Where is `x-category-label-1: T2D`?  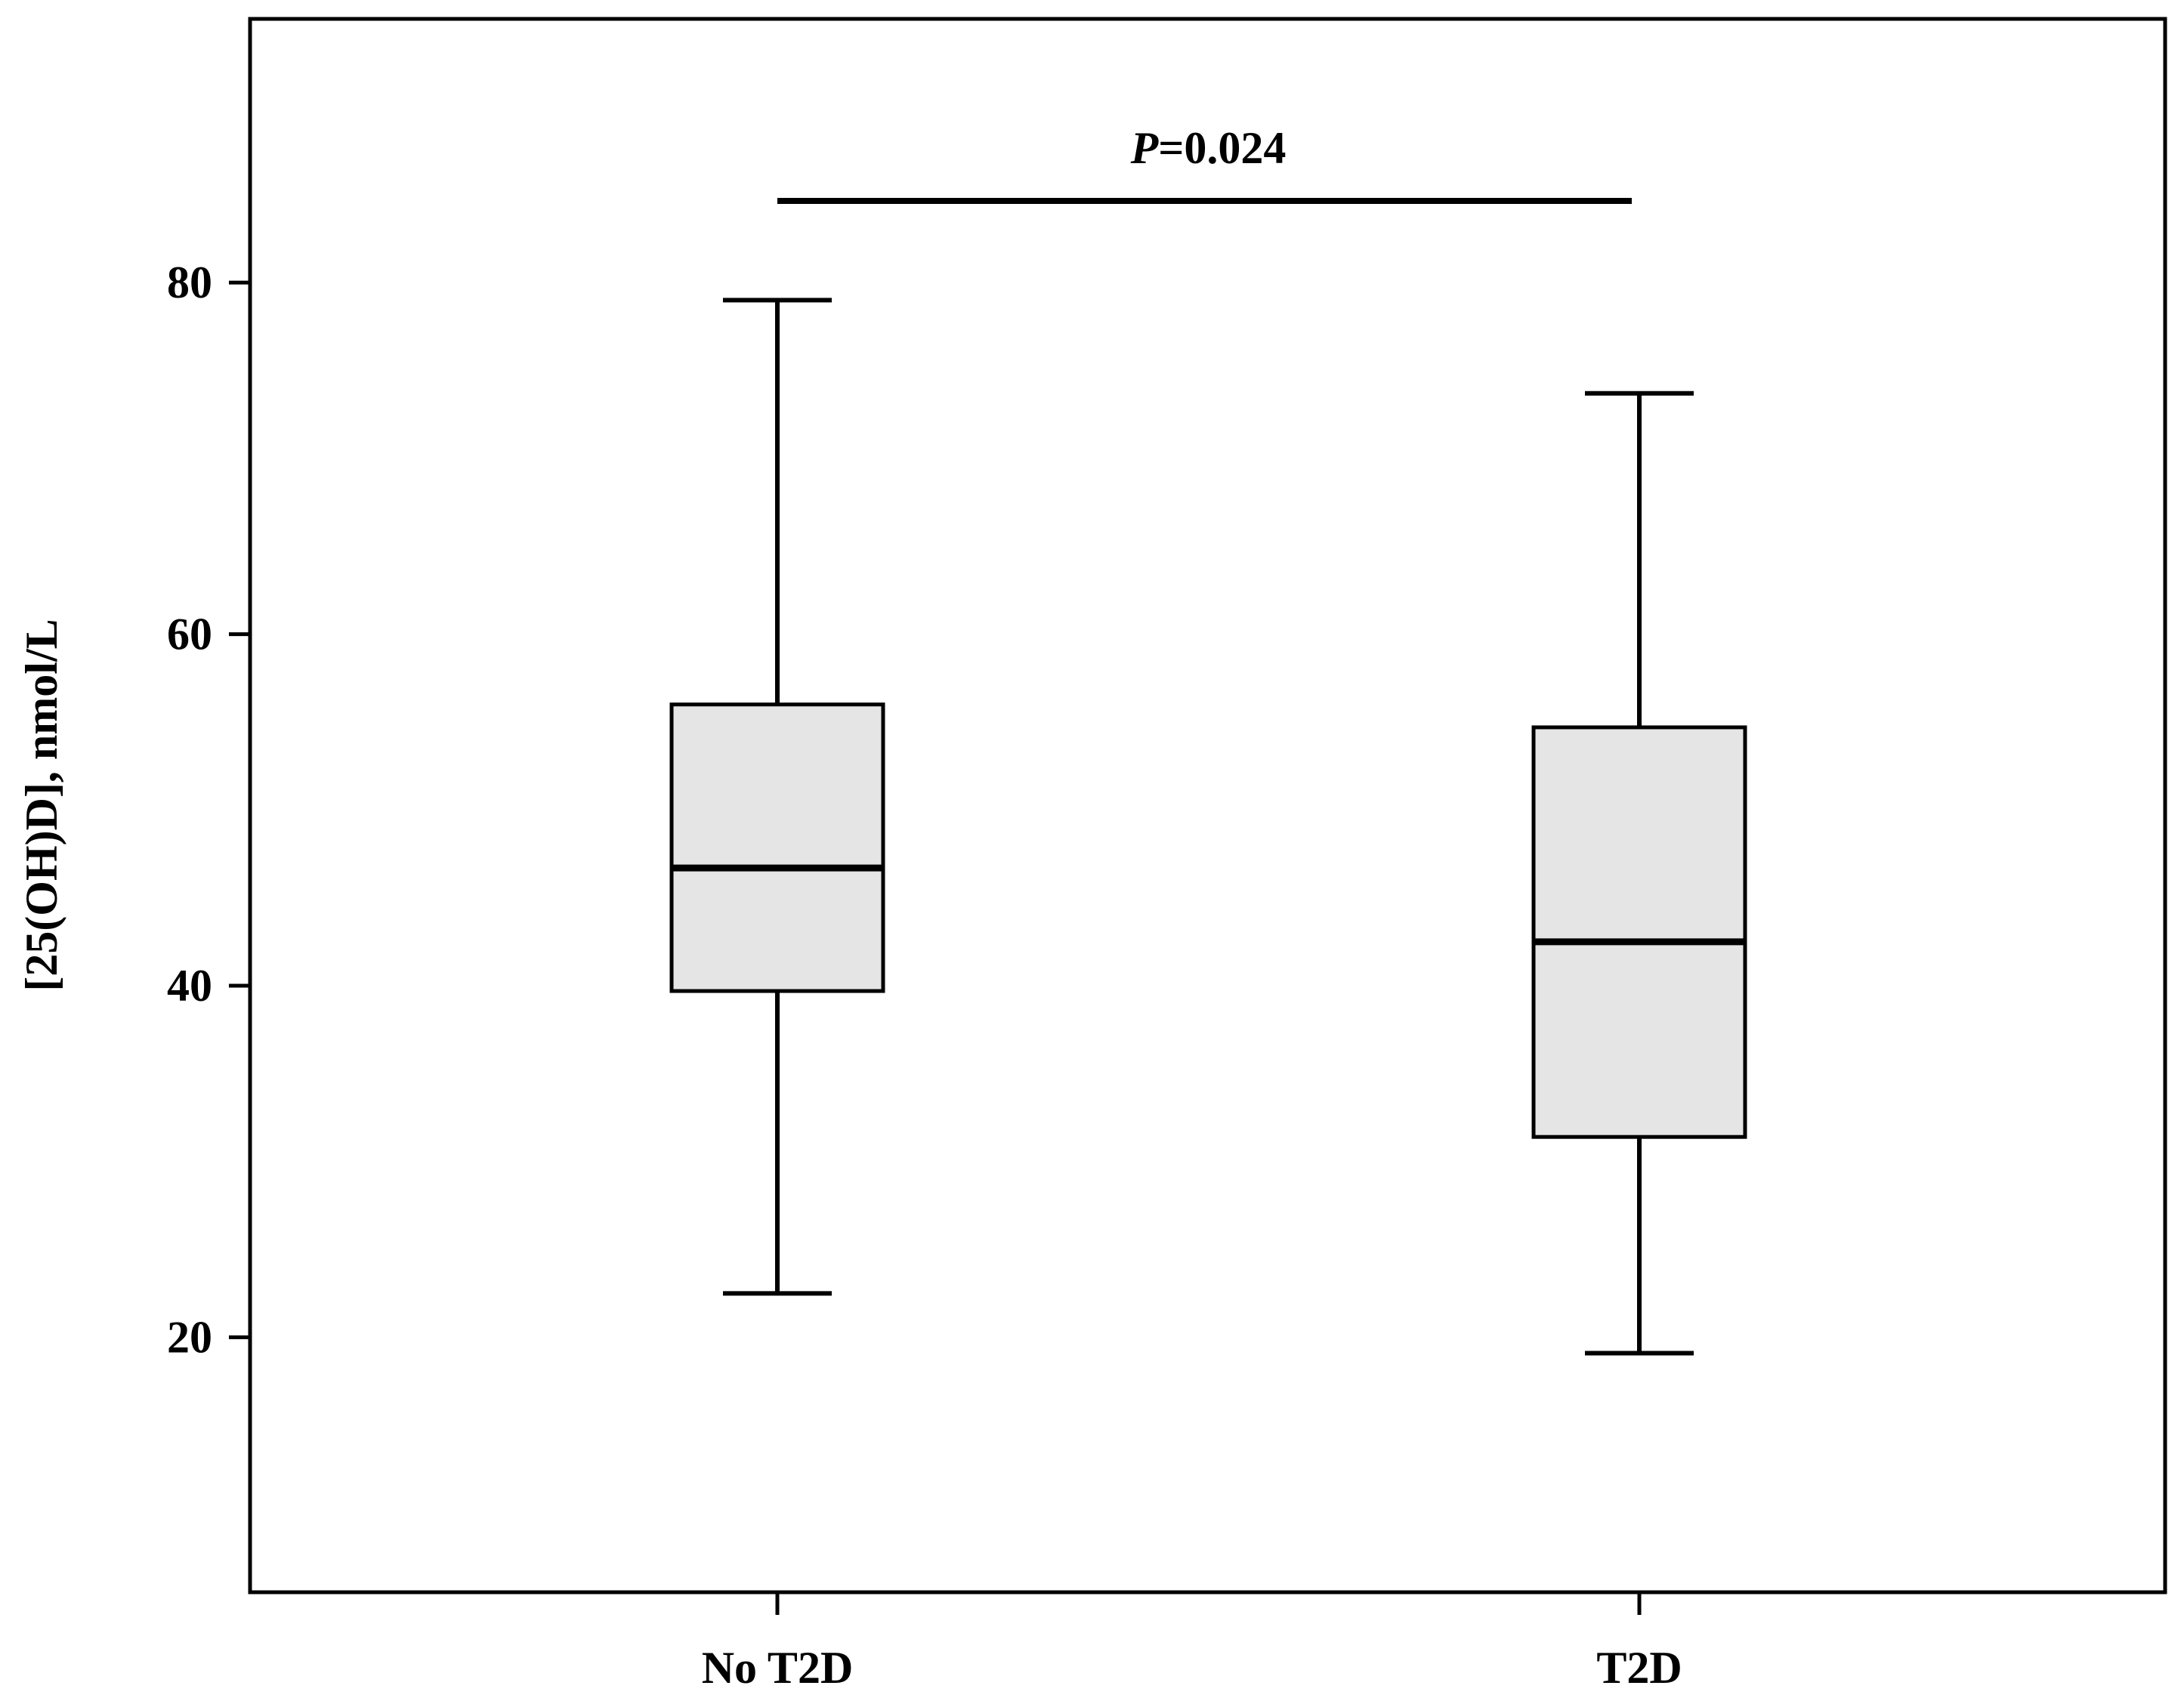
x-category-label-1: T2D is located at coordinates (1639, 1668).